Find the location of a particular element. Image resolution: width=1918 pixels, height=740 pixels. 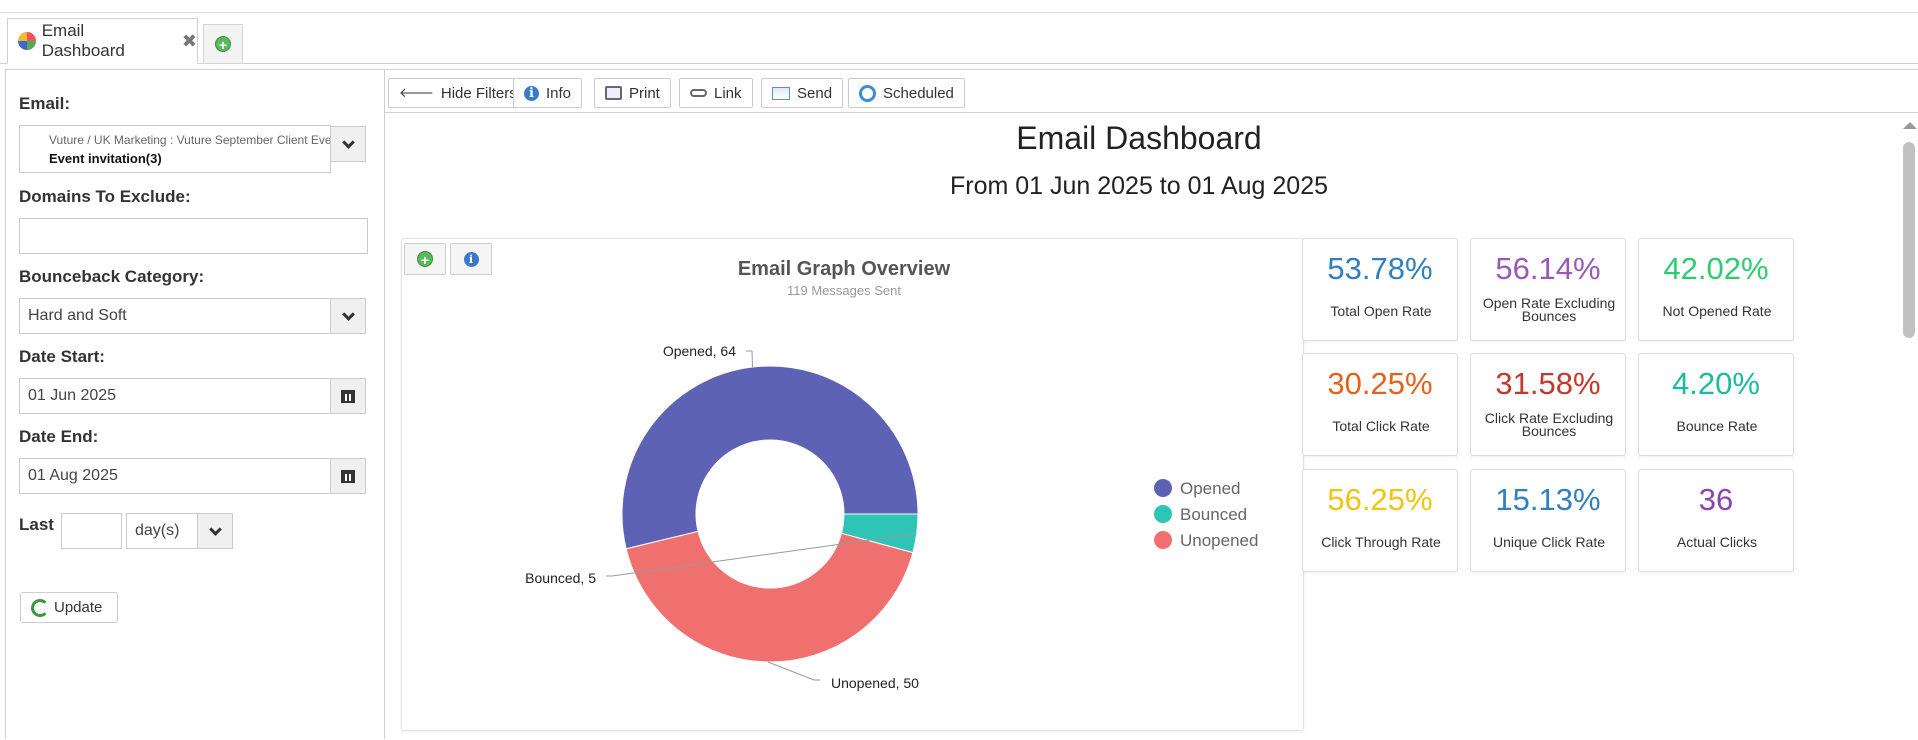

update-label: Update is located at coordinates (78, 607).